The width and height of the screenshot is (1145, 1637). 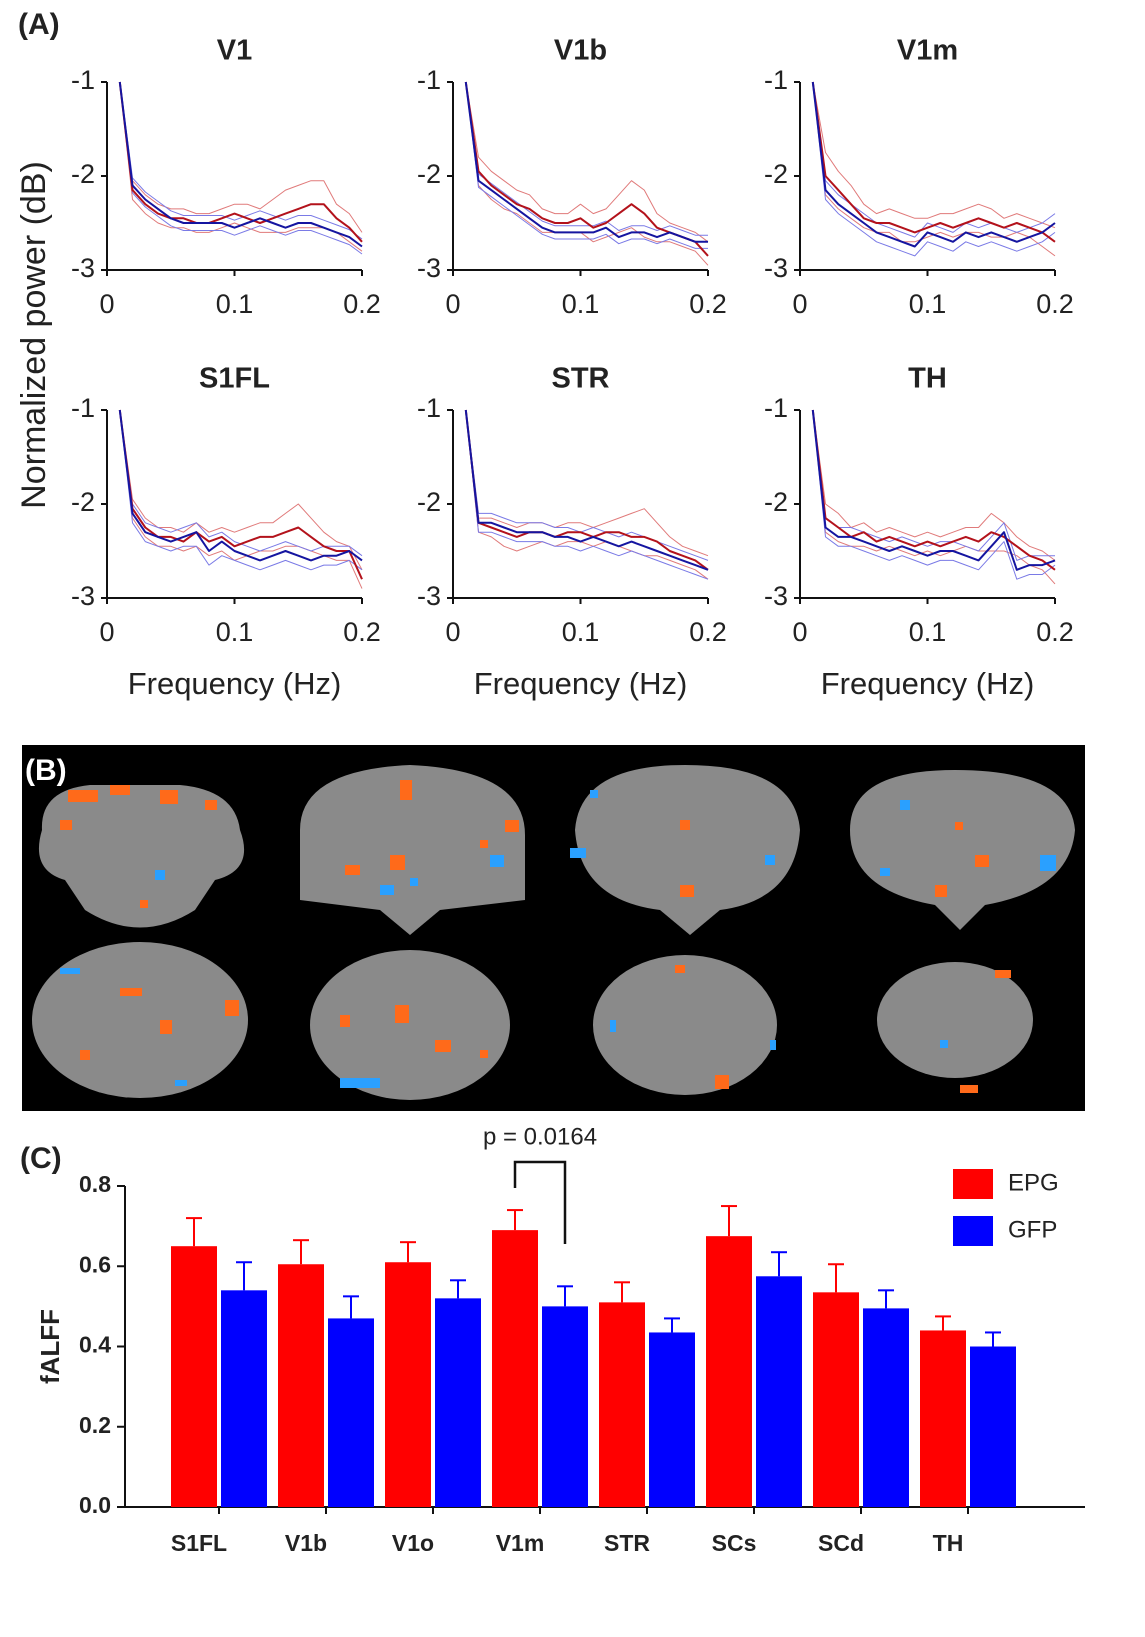 What do you see at coordinates (95, 1505) in the screenshot?
I see `y-tick-label: 0.0` at bounding box center [95, 1505].